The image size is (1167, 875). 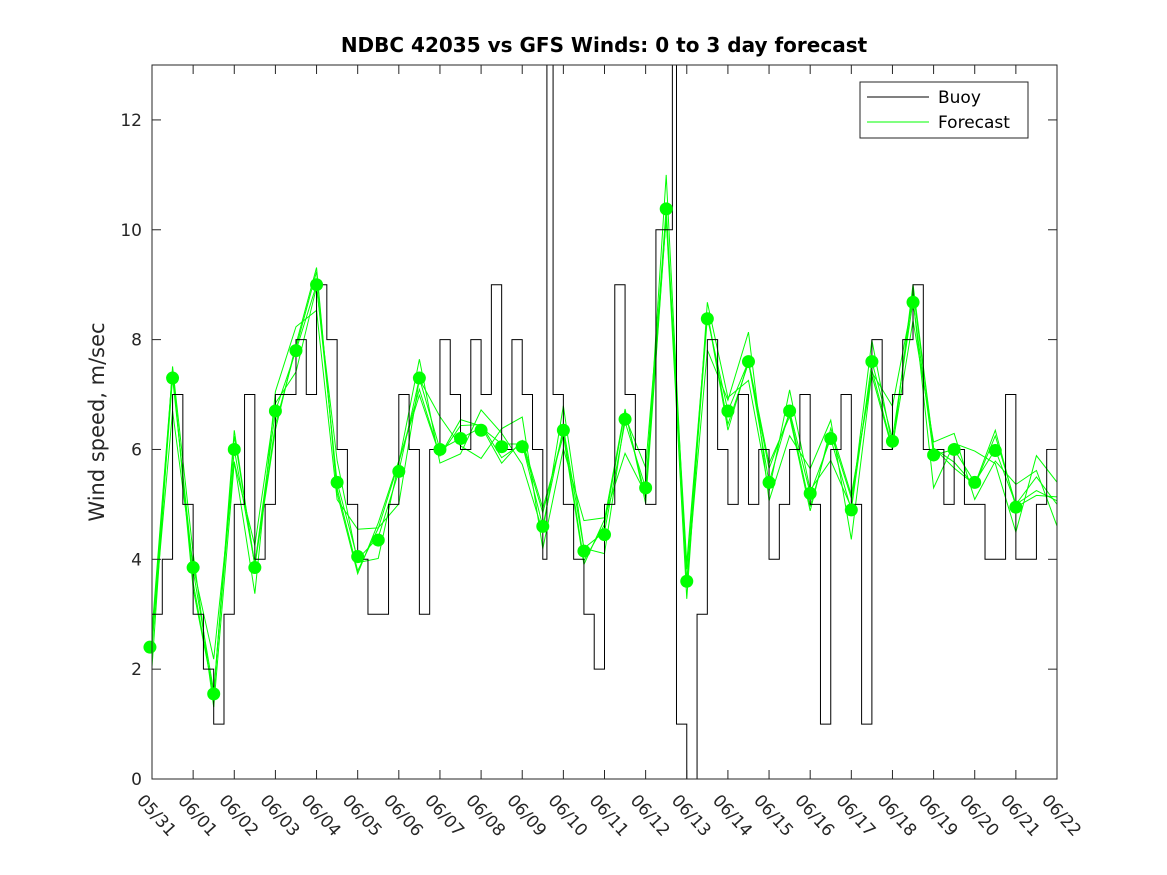 What do you see at coordinates (136, 780) in the screenshot?
I see `y-tick-label: 0` at bounding box center [136, 780].